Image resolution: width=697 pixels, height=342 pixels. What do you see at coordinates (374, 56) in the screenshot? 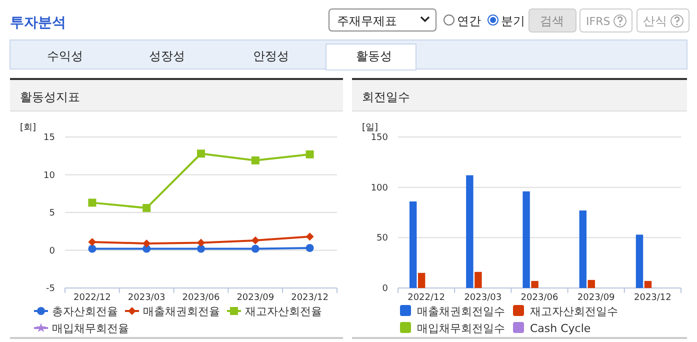
I see `text: 활동성` at bounding box center [374, 56].